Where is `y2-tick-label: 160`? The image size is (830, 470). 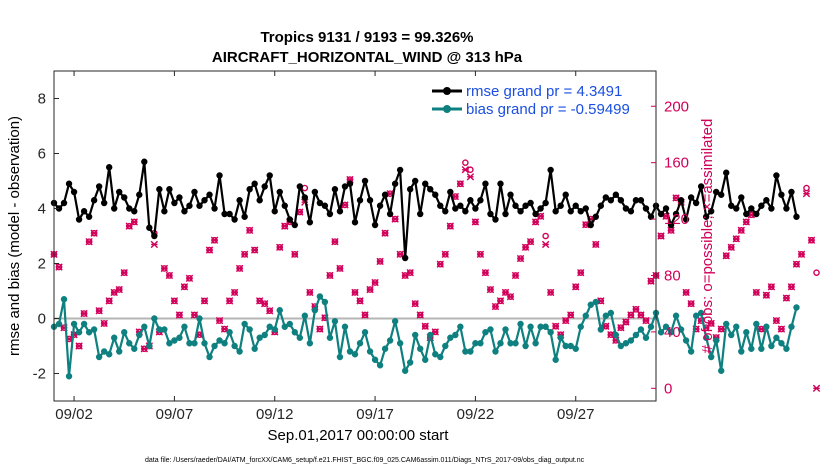 y2-tick-label: 160 is located at coordinates (676, 163).